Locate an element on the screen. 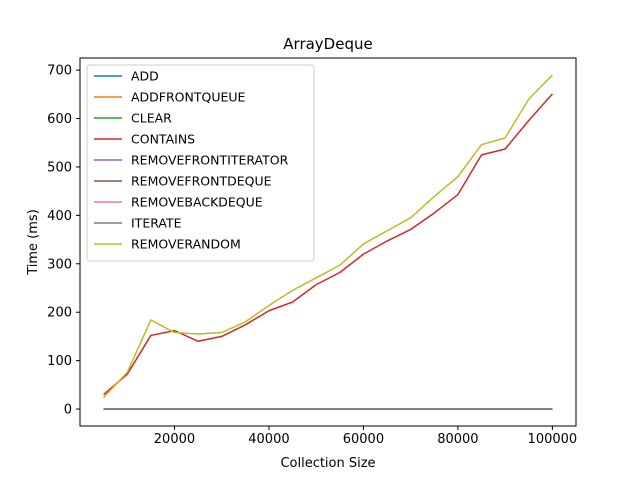 This screenshot has width=640, height=484. y-tick-label: 600 is located at coordinates (59, 119).